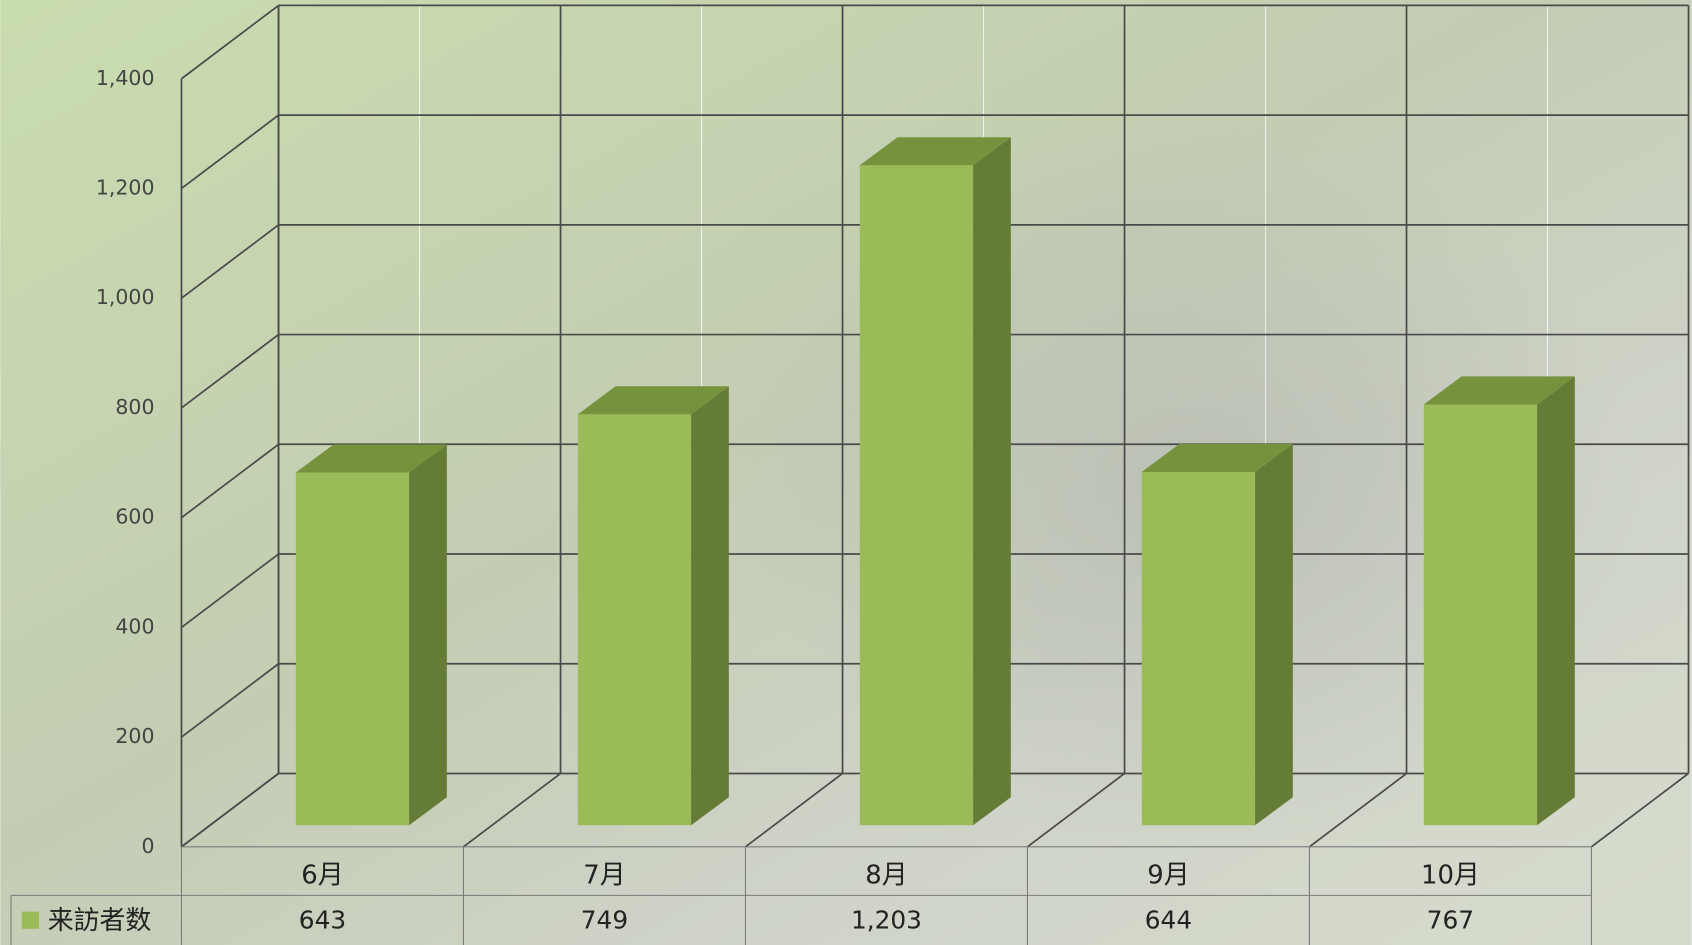 The image size is (1692, 945). I want to click on x-tick-label: 7月, so click(604, 875).